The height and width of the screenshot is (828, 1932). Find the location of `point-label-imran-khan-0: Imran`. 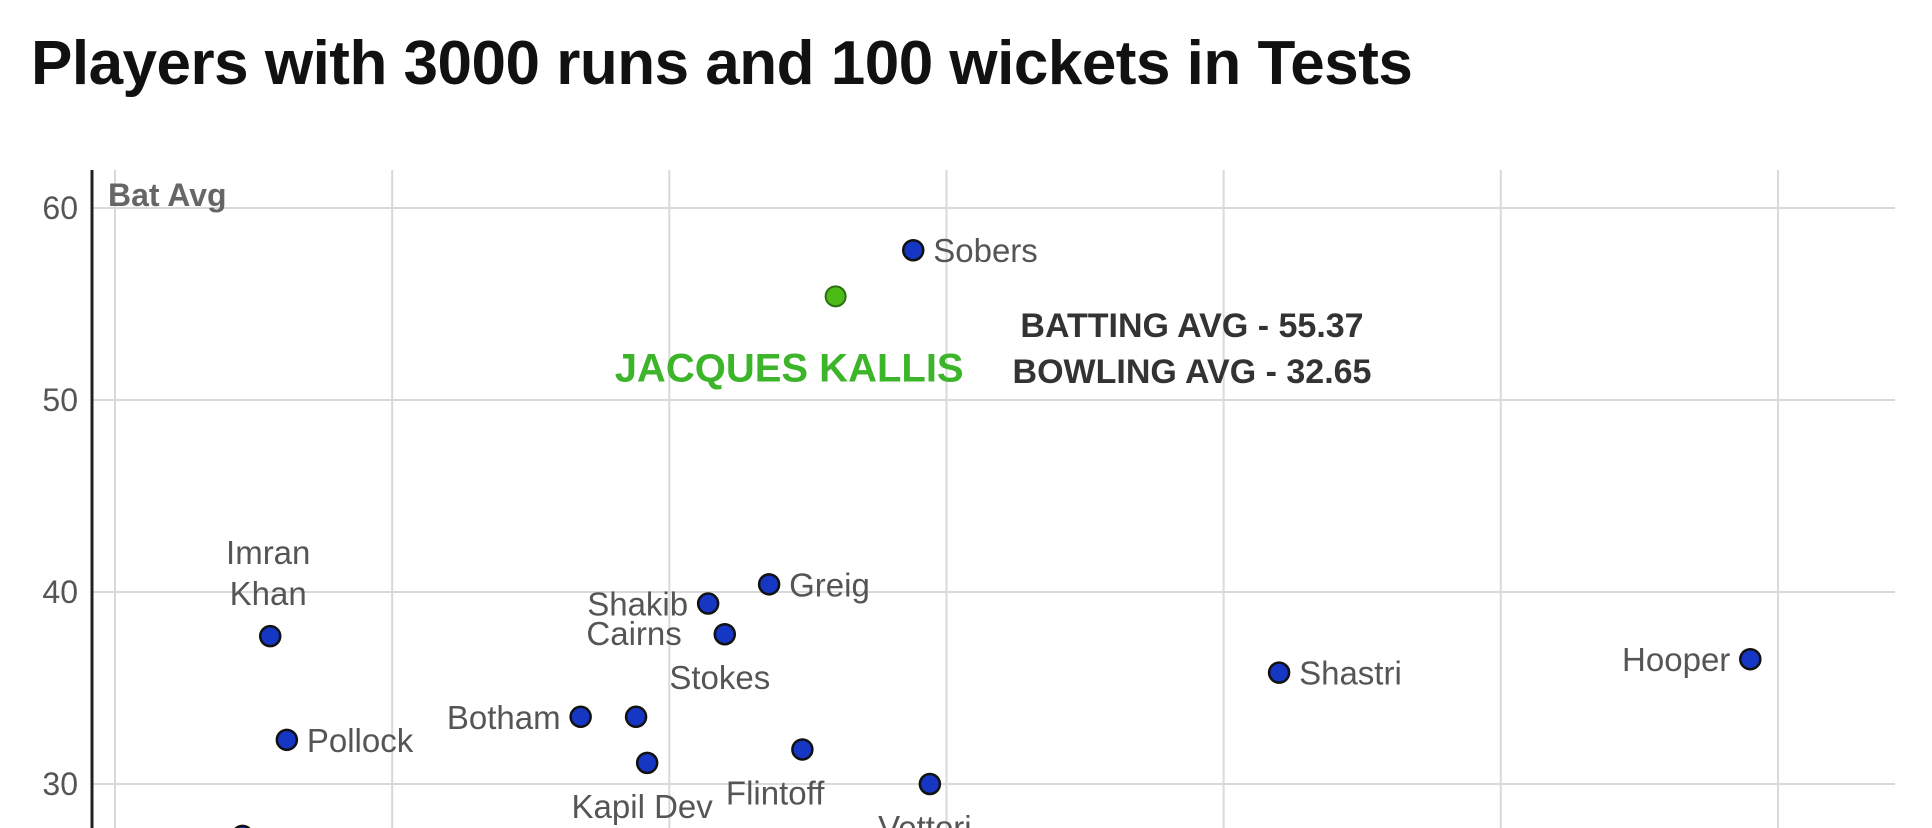

point-label-imran-khan-0: Imran is located at coordinates (268, 552).